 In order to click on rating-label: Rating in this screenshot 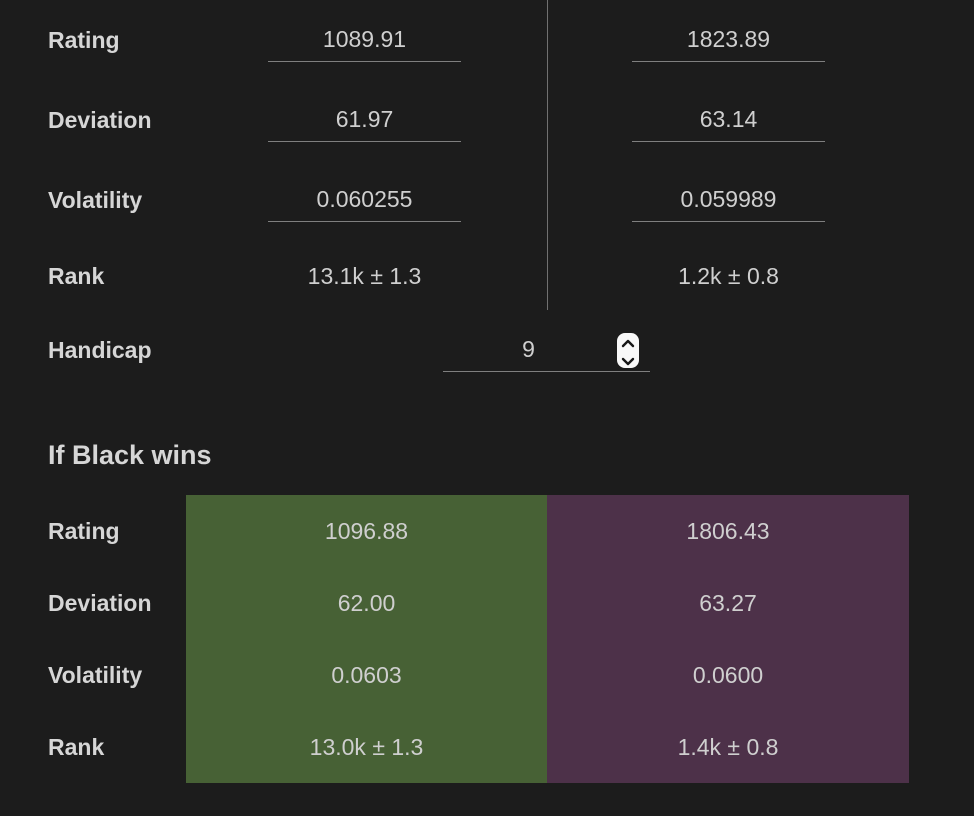, I will do `click(84, 40)`.